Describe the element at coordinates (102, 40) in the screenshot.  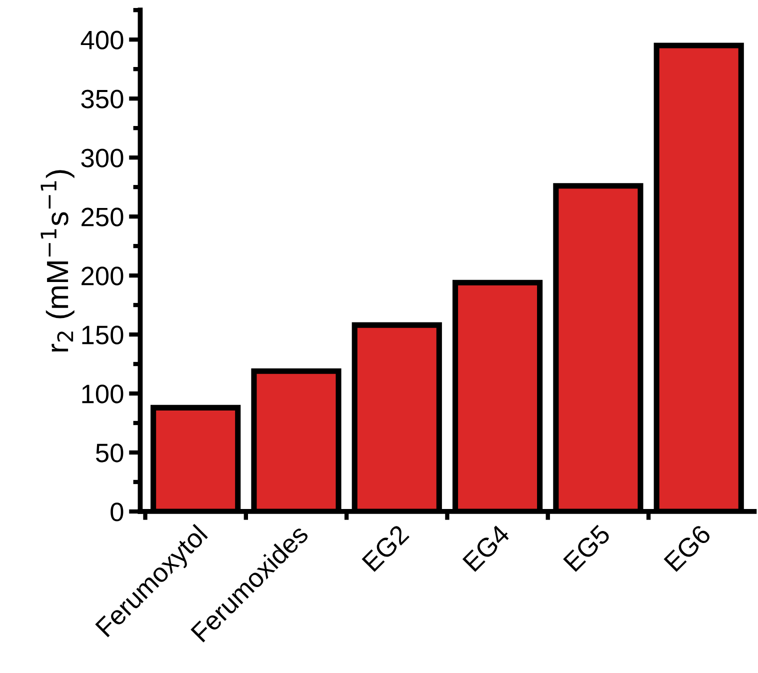
I see `y-tick-label: 400` at that location.